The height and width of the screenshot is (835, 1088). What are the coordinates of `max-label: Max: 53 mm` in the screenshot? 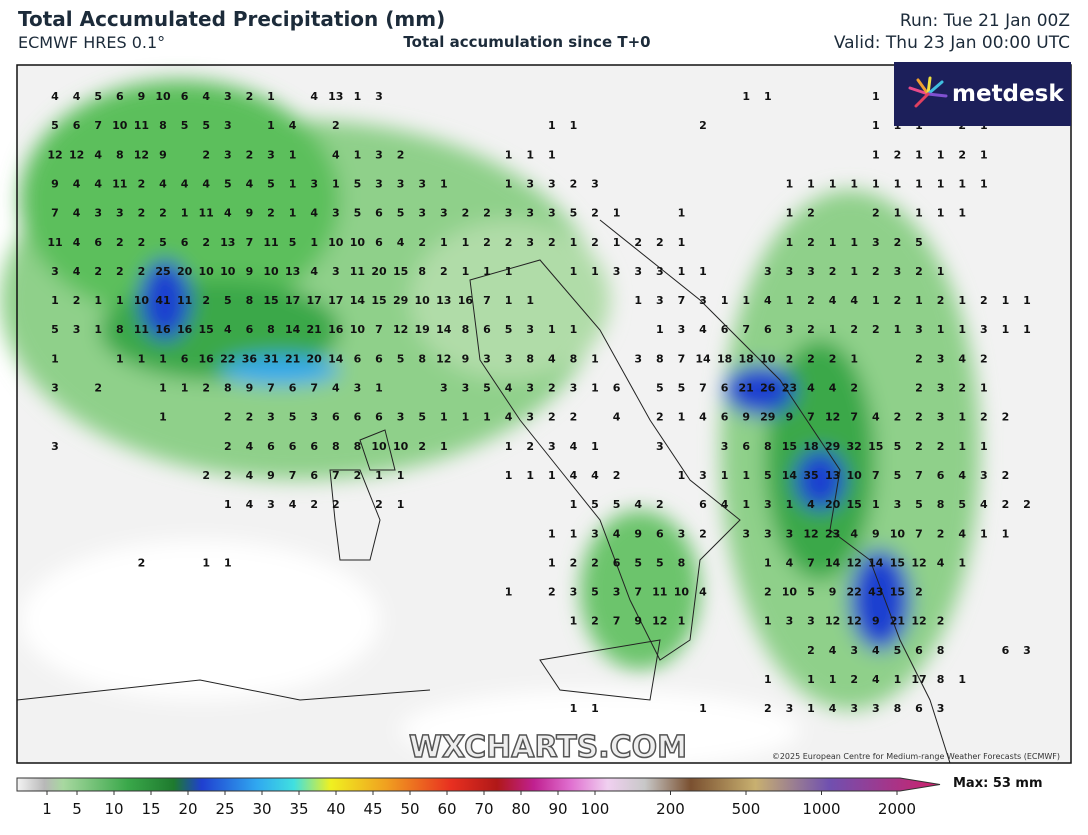 It's located at (998, 783).